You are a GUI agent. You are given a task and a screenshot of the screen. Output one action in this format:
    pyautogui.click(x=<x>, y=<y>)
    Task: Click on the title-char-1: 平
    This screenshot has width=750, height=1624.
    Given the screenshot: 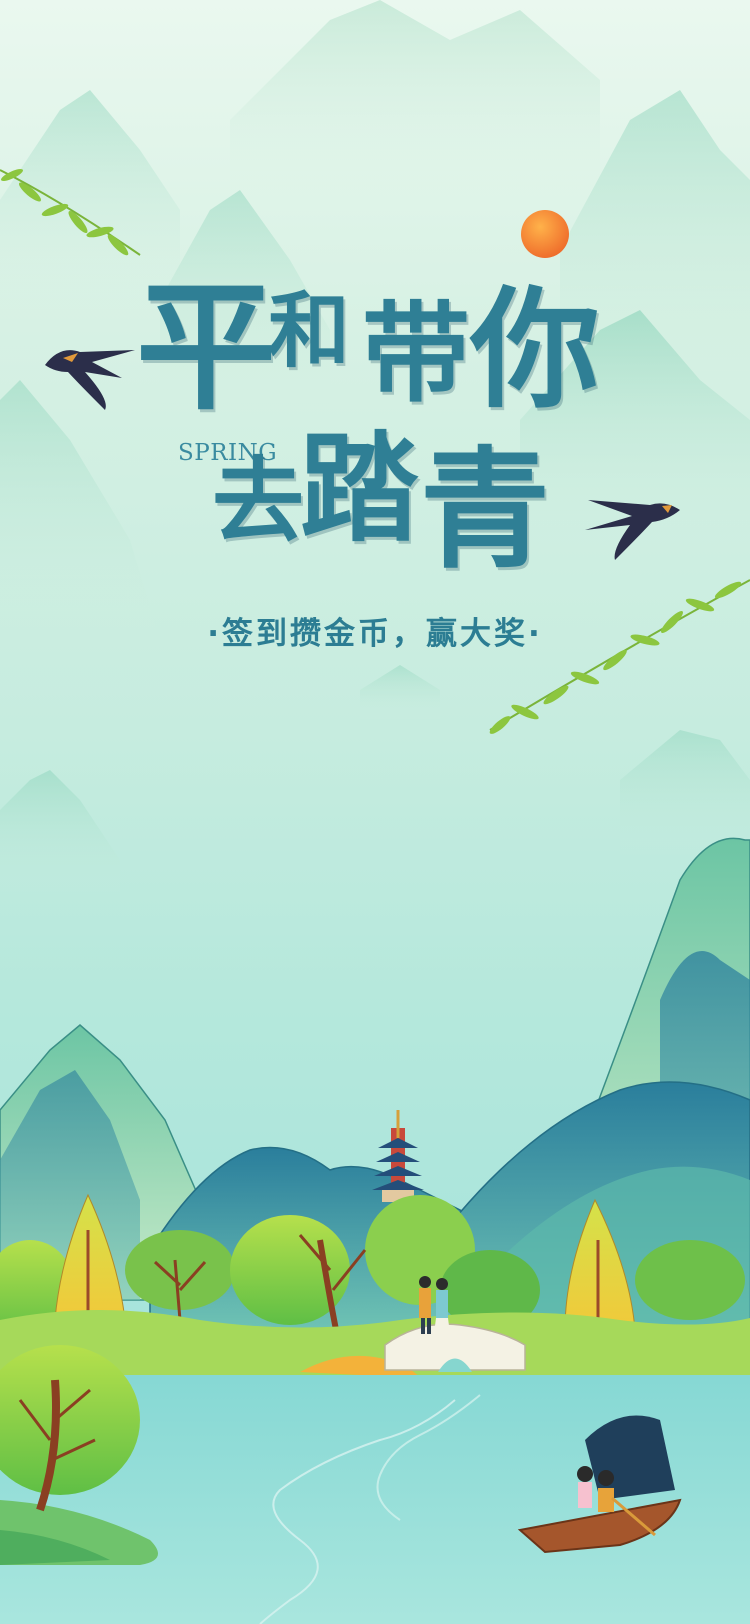 What is the action you would take?
    pyautogui.click(x=206, y=348)
    